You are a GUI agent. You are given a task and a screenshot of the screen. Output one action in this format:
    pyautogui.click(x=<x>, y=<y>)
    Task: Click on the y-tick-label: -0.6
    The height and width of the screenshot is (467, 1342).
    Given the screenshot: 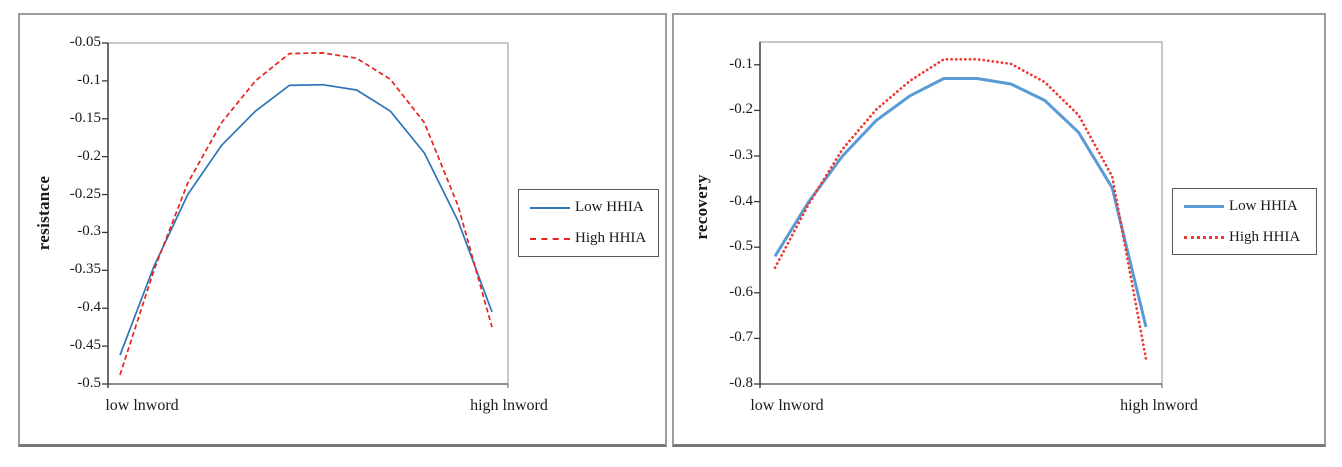 What is the action you would take?
    pyautogui.click(x=741, y=291)
    